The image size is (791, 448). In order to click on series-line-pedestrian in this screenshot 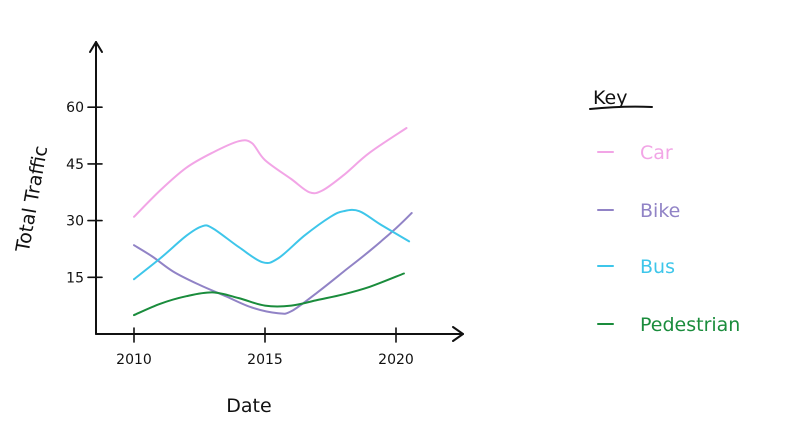, I will do `click(269, 294)`.